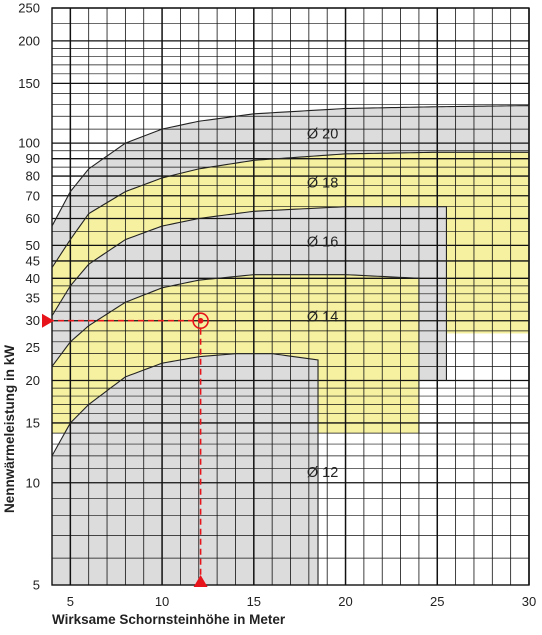 This screenshot has width=542, height=635. I want to click on y-tick-label-200: 200, so click(29, 40).